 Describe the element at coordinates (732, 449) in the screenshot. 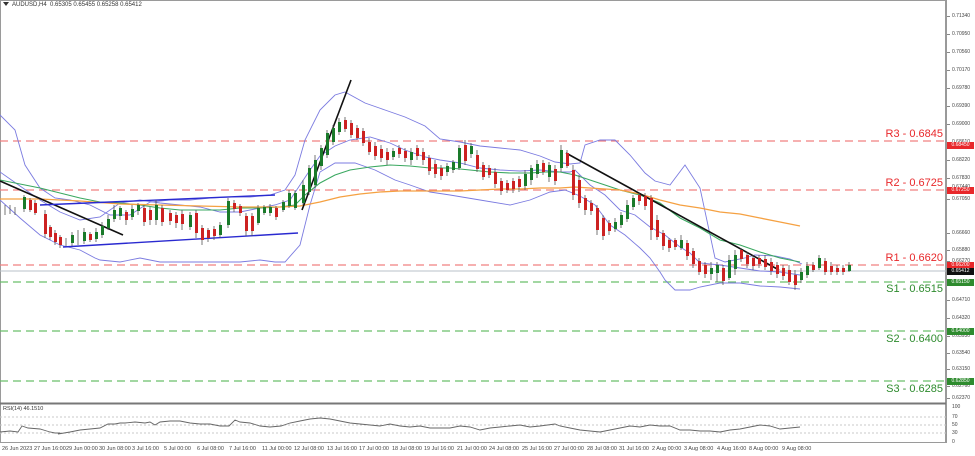

I see `x-tick: 4 Aug 16:00` at that location.